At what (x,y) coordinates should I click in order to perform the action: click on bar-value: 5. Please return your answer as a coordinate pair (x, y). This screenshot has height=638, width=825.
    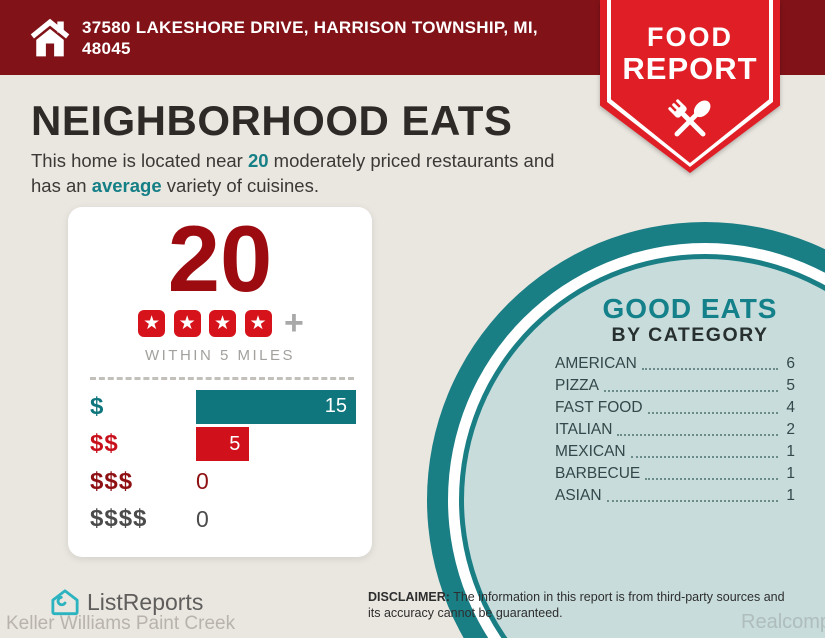
    Looking at the image, I should click on (235, 443).